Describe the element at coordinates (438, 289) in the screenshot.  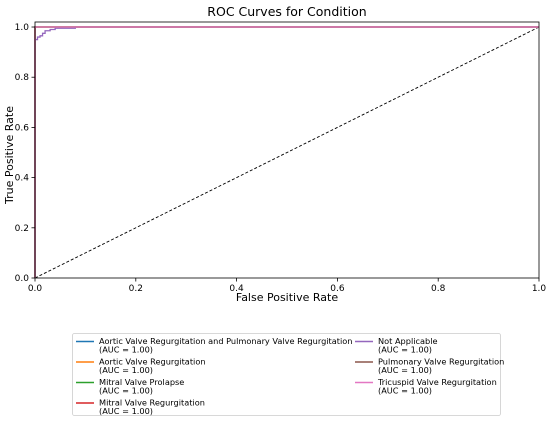
I see `x-tick-label: 0.8` at that location.